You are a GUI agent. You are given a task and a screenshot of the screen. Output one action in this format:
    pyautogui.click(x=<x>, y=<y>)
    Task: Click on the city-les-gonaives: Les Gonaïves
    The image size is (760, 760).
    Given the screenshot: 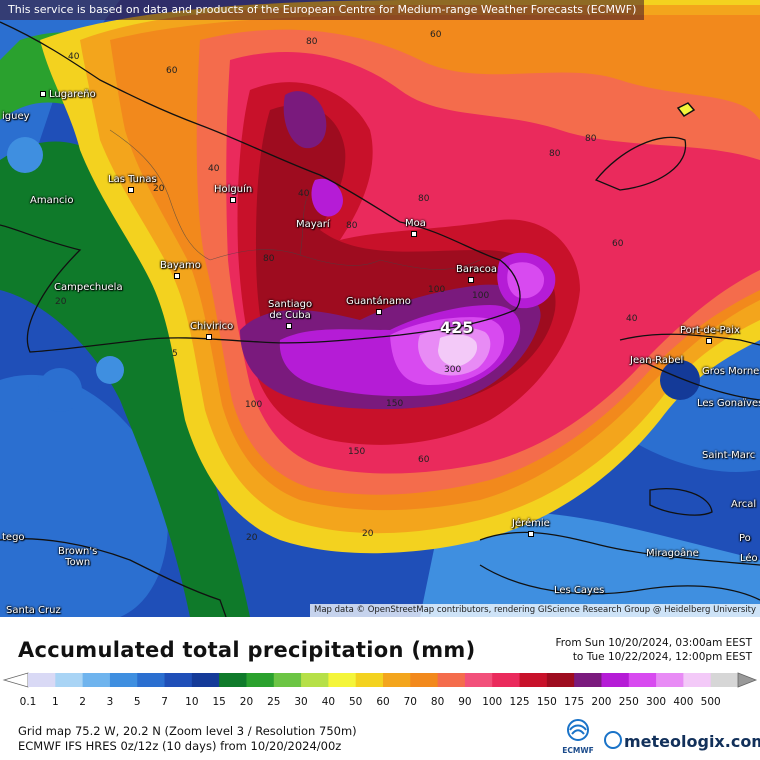 What is the action you would take?
    pyautogui.click(x=728, y=403)
    